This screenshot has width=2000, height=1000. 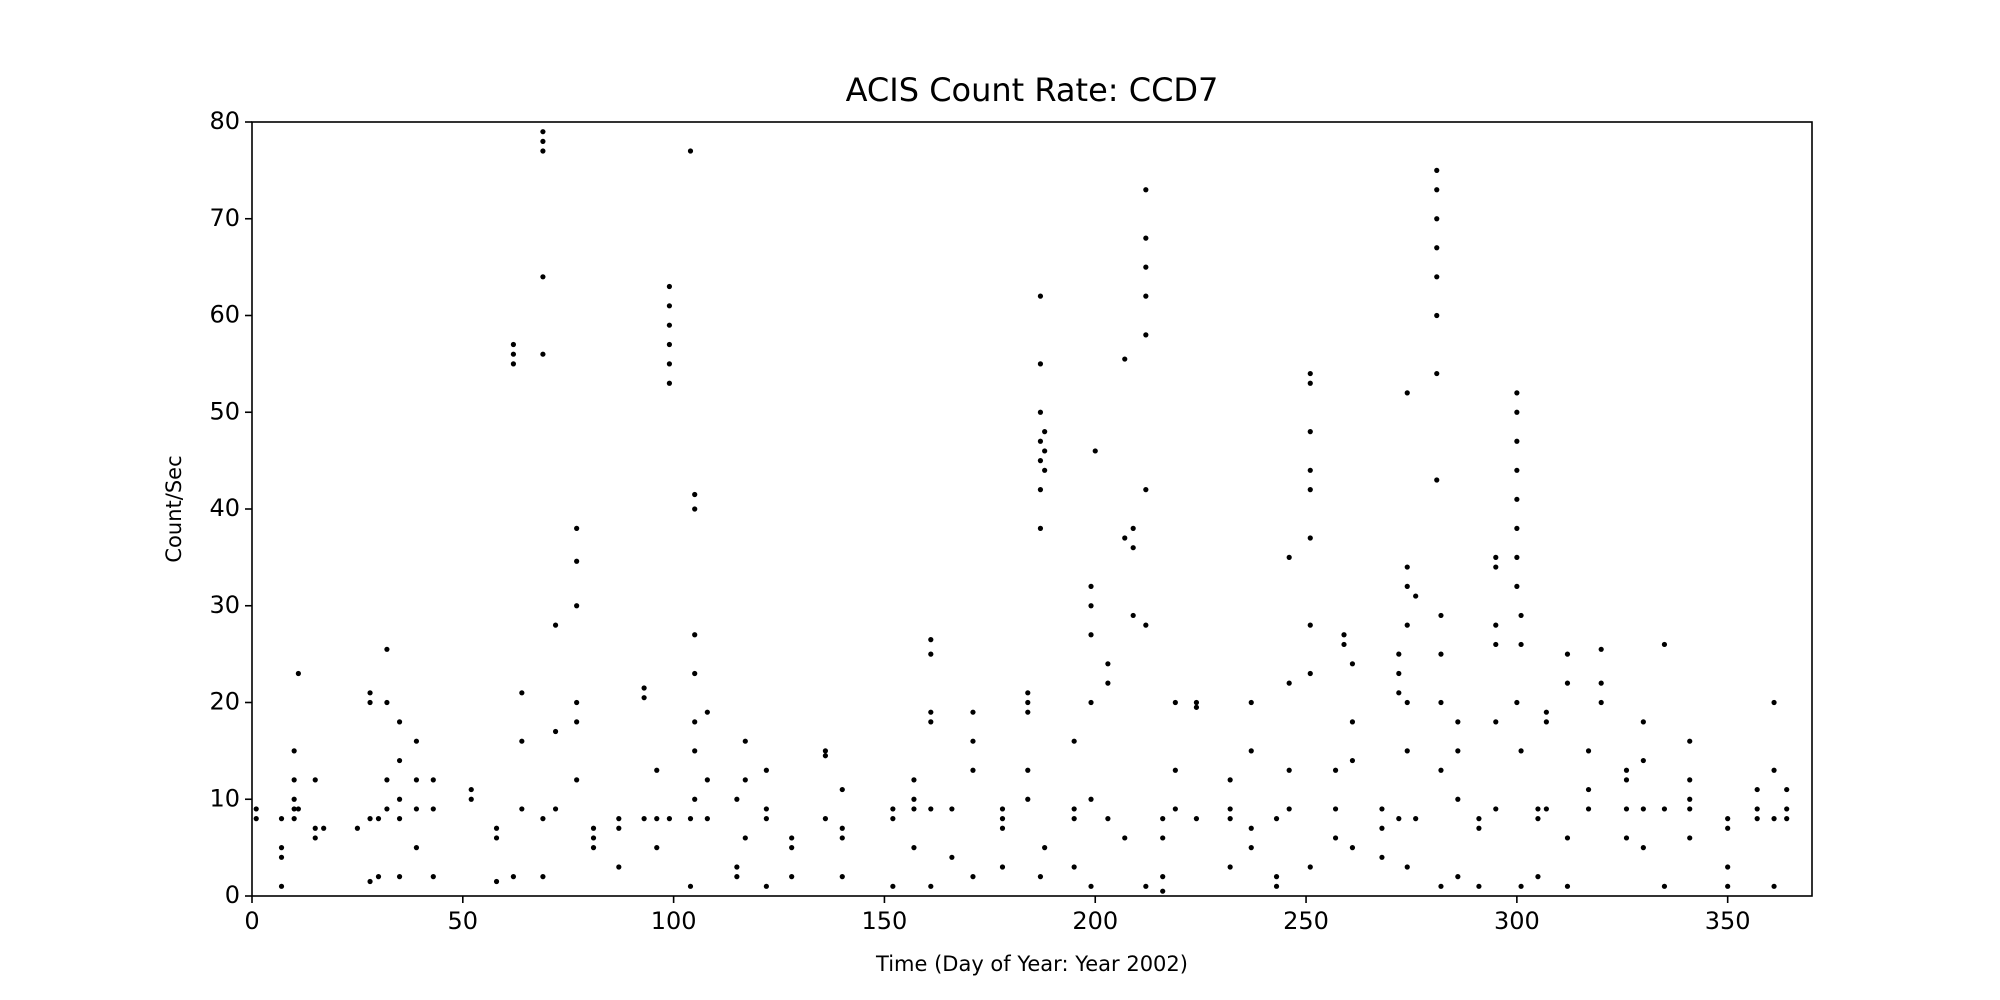 What do you see at coordinates (1306, 921) in the screenshot?
I see `x-tick-label: 250` at bounding box center [1306, 921].